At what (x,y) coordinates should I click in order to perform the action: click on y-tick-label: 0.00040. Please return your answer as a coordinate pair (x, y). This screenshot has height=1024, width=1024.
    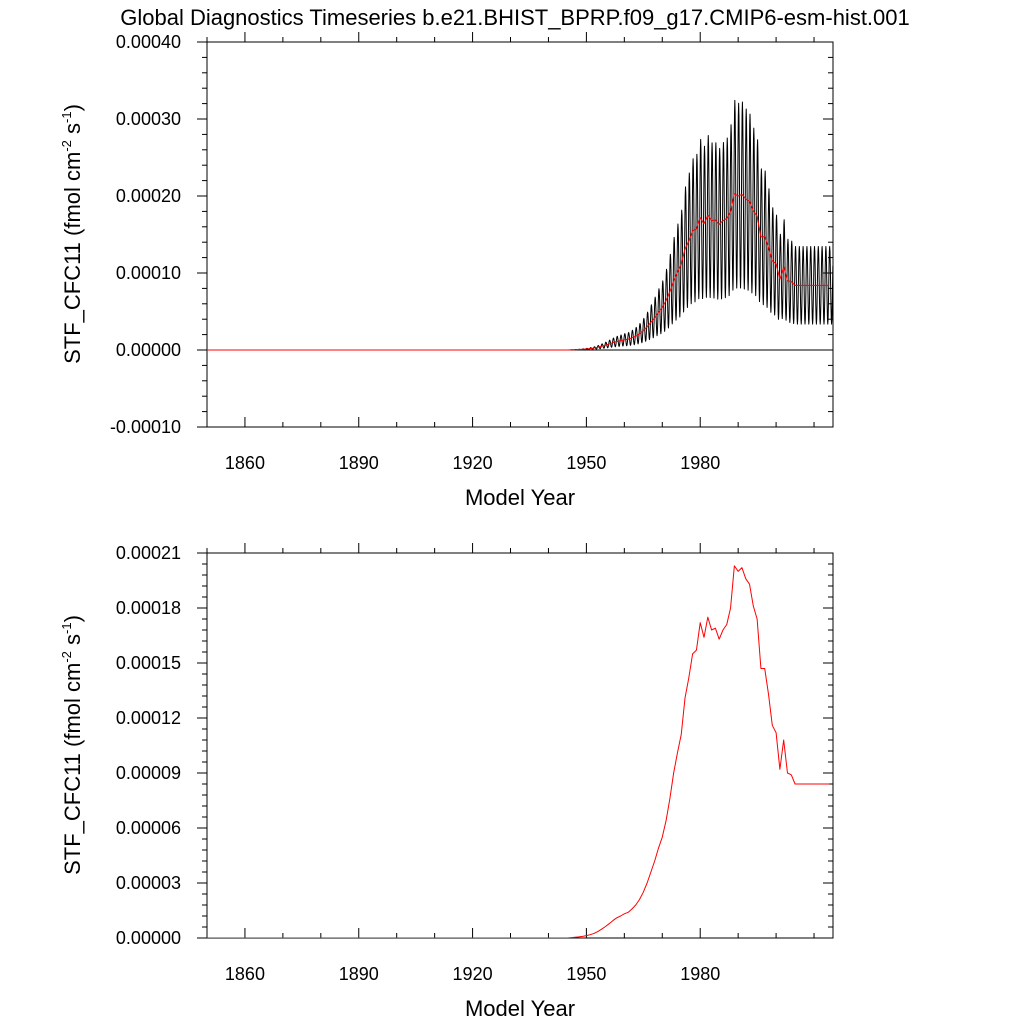
    Looking at the image, I should click on (148, 42).